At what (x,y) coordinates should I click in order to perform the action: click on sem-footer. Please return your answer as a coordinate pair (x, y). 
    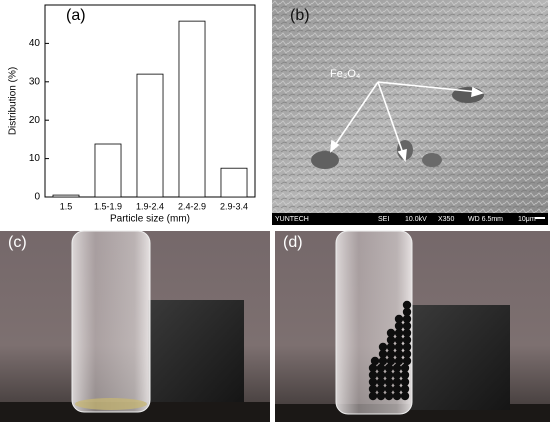
    Looking at the image, I should click on (410, 219).